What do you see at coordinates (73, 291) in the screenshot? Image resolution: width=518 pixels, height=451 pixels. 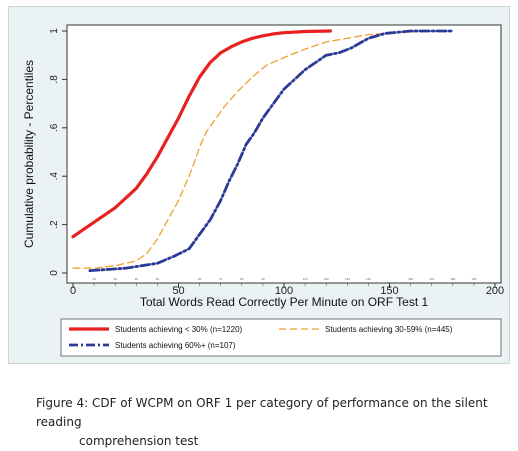 I see `x-tick-label: 0` at bounding box center [73, 291].